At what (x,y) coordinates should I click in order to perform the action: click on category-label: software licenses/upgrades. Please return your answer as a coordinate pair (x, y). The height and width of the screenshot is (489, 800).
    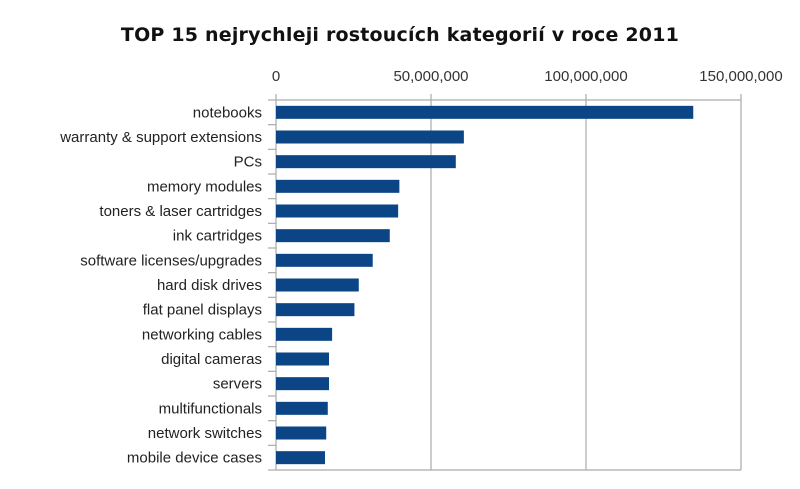
    Looking at the image, I should click on (171, 260).